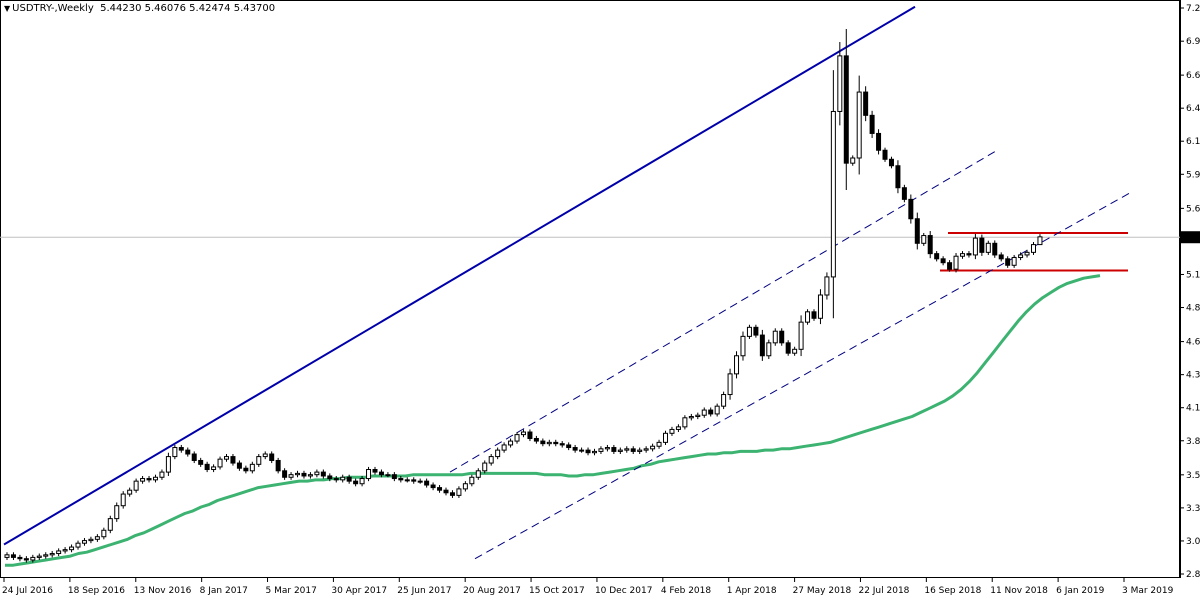 This screenshot has height=600, width=1200. Describe the element at coordinates (359, 591) in the screenshot. I see `time-tick-label: 30 Apr 2017` at that location.